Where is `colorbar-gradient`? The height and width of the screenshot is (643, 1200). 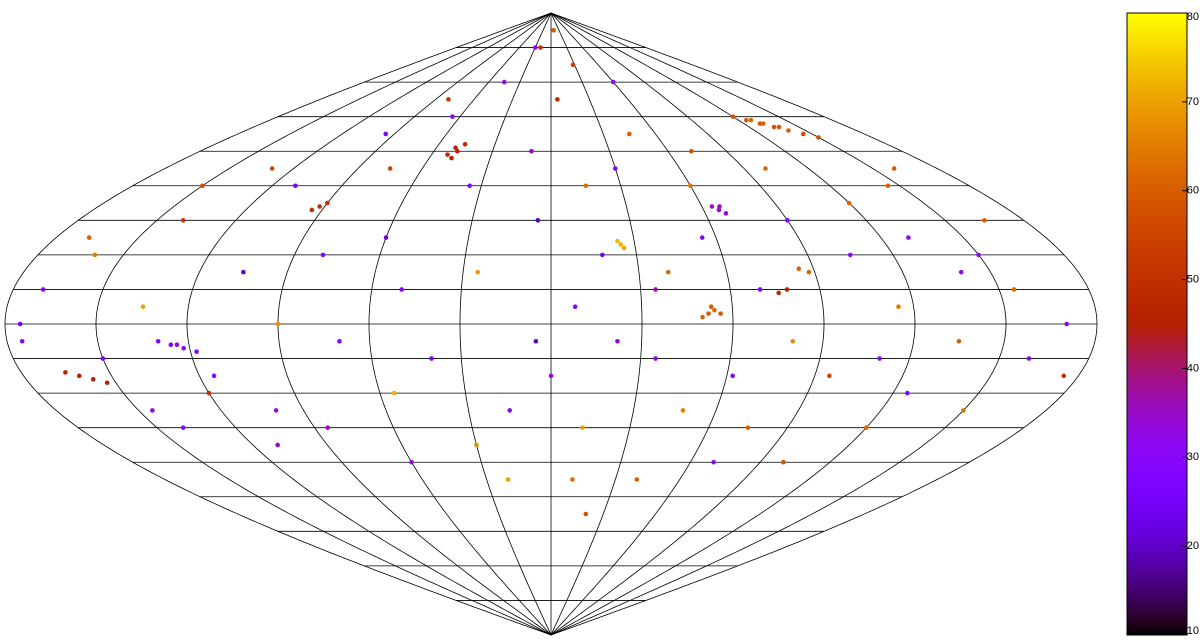
colorbar-gradient is located at coordinates (1157, 324).